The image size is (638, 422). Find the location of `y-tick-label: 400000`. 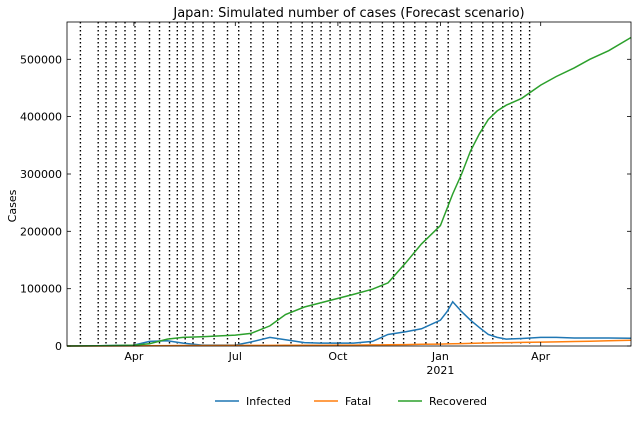

y-tick-label: 400000 is located at coordinates (41, 117).